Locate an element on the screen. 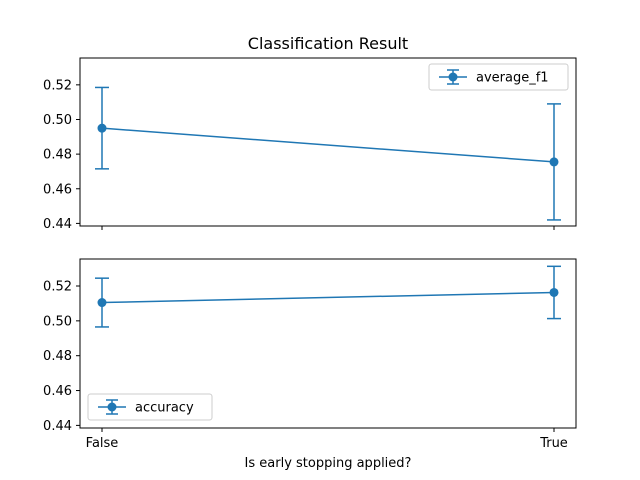 The width and height of the screenshot is (640, 480). legend: average_f1 is located at coordinates (498, 77).